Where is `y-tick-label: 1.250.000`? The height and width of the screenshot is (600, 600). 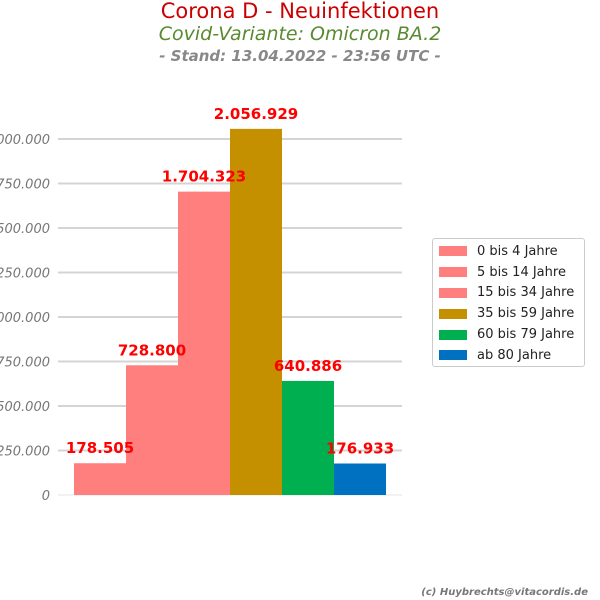 y-tick-label: 1.250.000 is located at coordinates (25, 274).